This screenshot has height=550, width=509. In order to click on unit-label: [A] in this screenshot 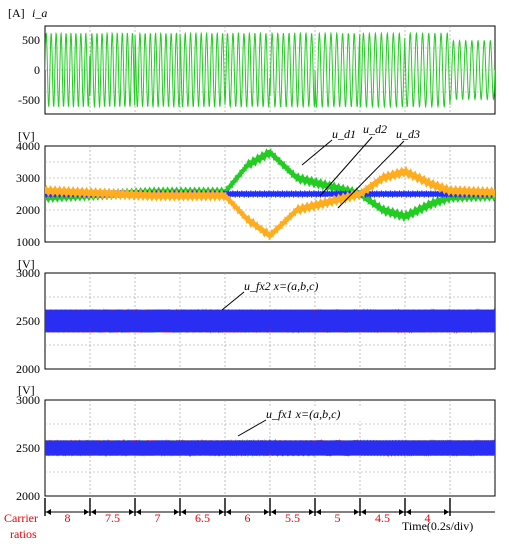, I will do `click(16, 13)`.